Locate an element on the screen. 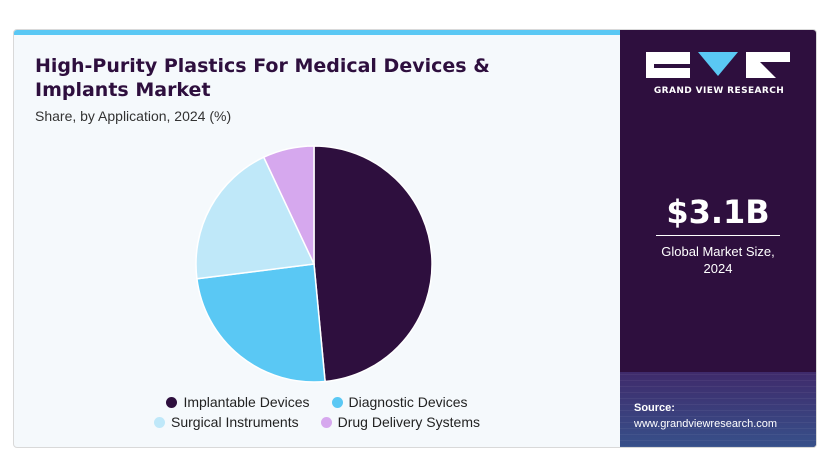 This screenshot has width=832, height=456. logo-marks is located at coordinates (719, 65).